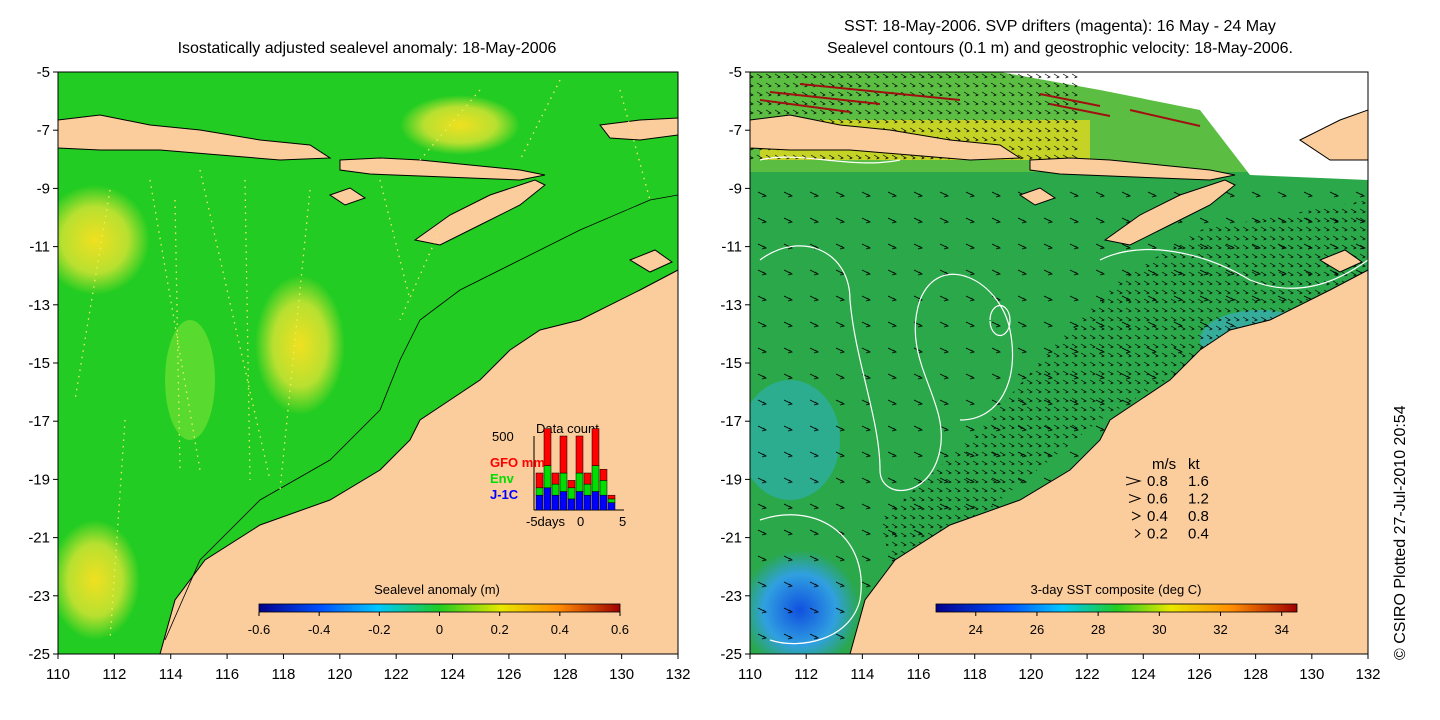  I want to click on left-colorbar-tick-label: 0.4, so click(560, 629).